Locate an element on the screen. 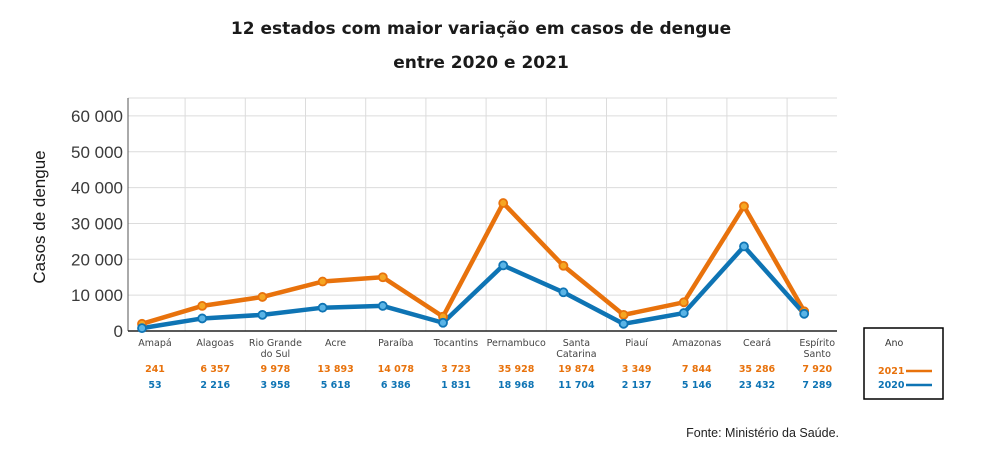 The height and width of the screenshot is (462, 983). value-label-2021: 14 078 is located at coordinates (396, 369).